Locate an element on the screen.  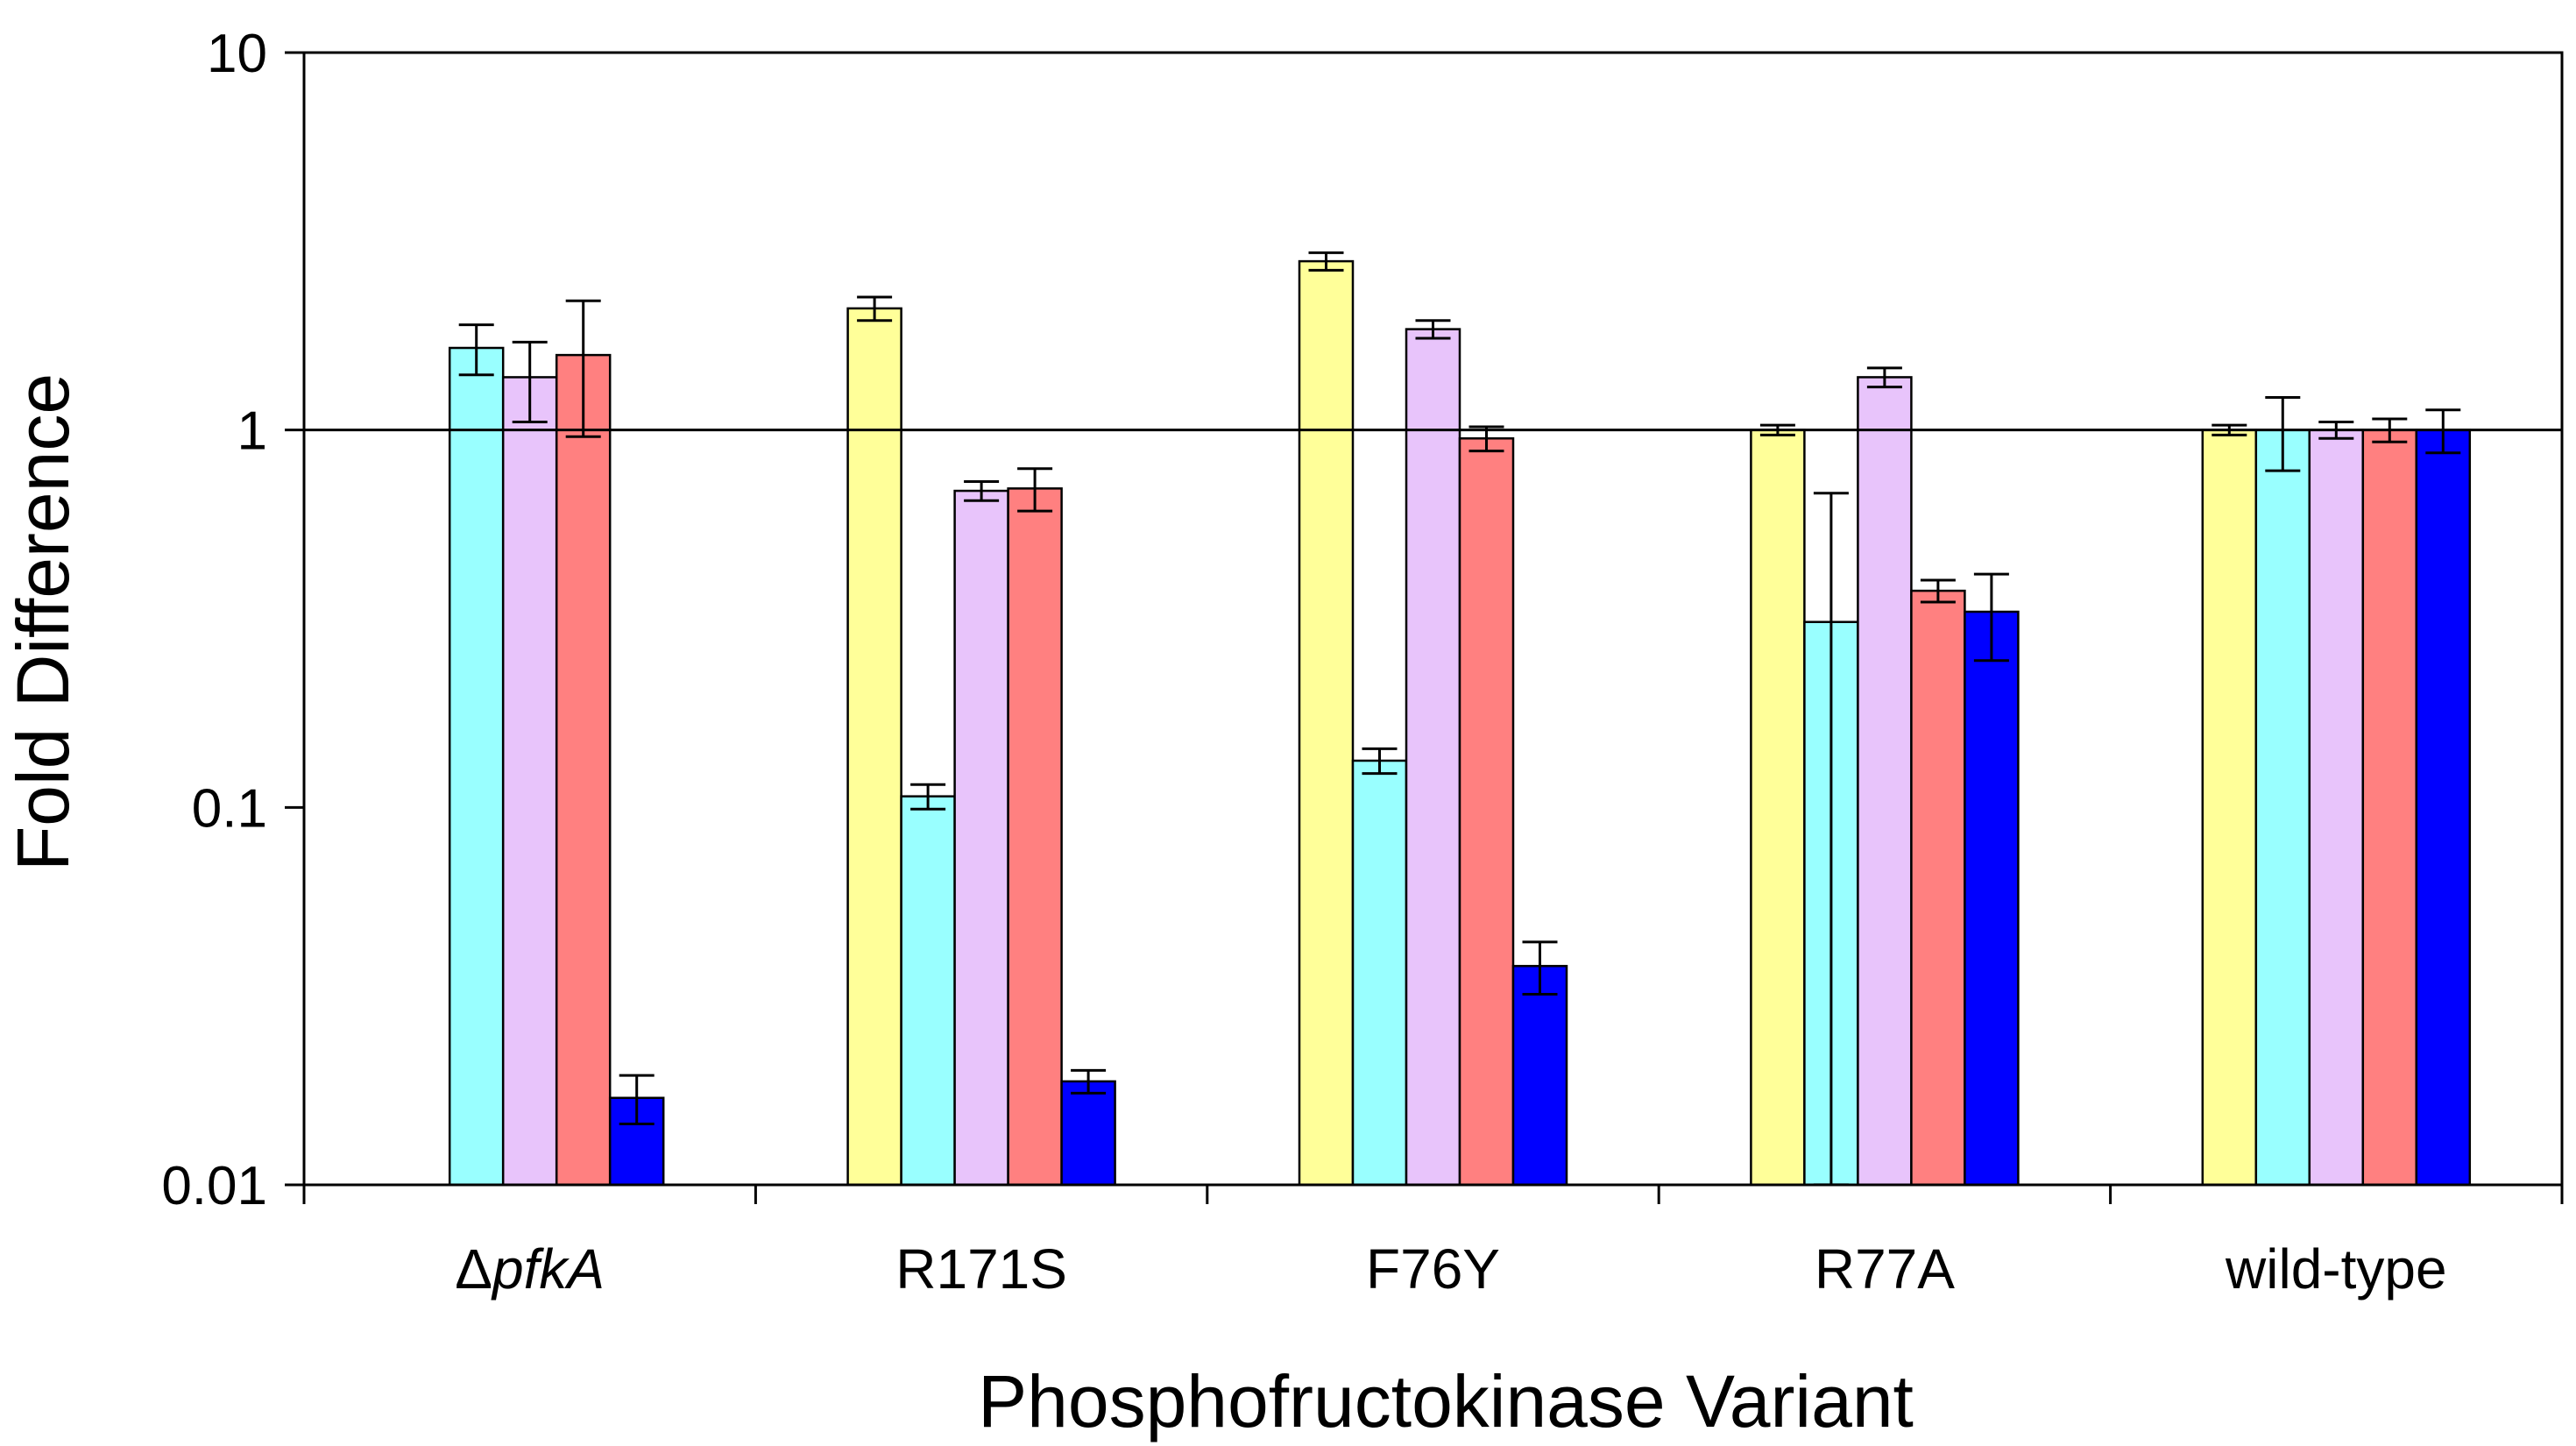
x-tick-label: F76Y is located at coordinates (1433, 1269).